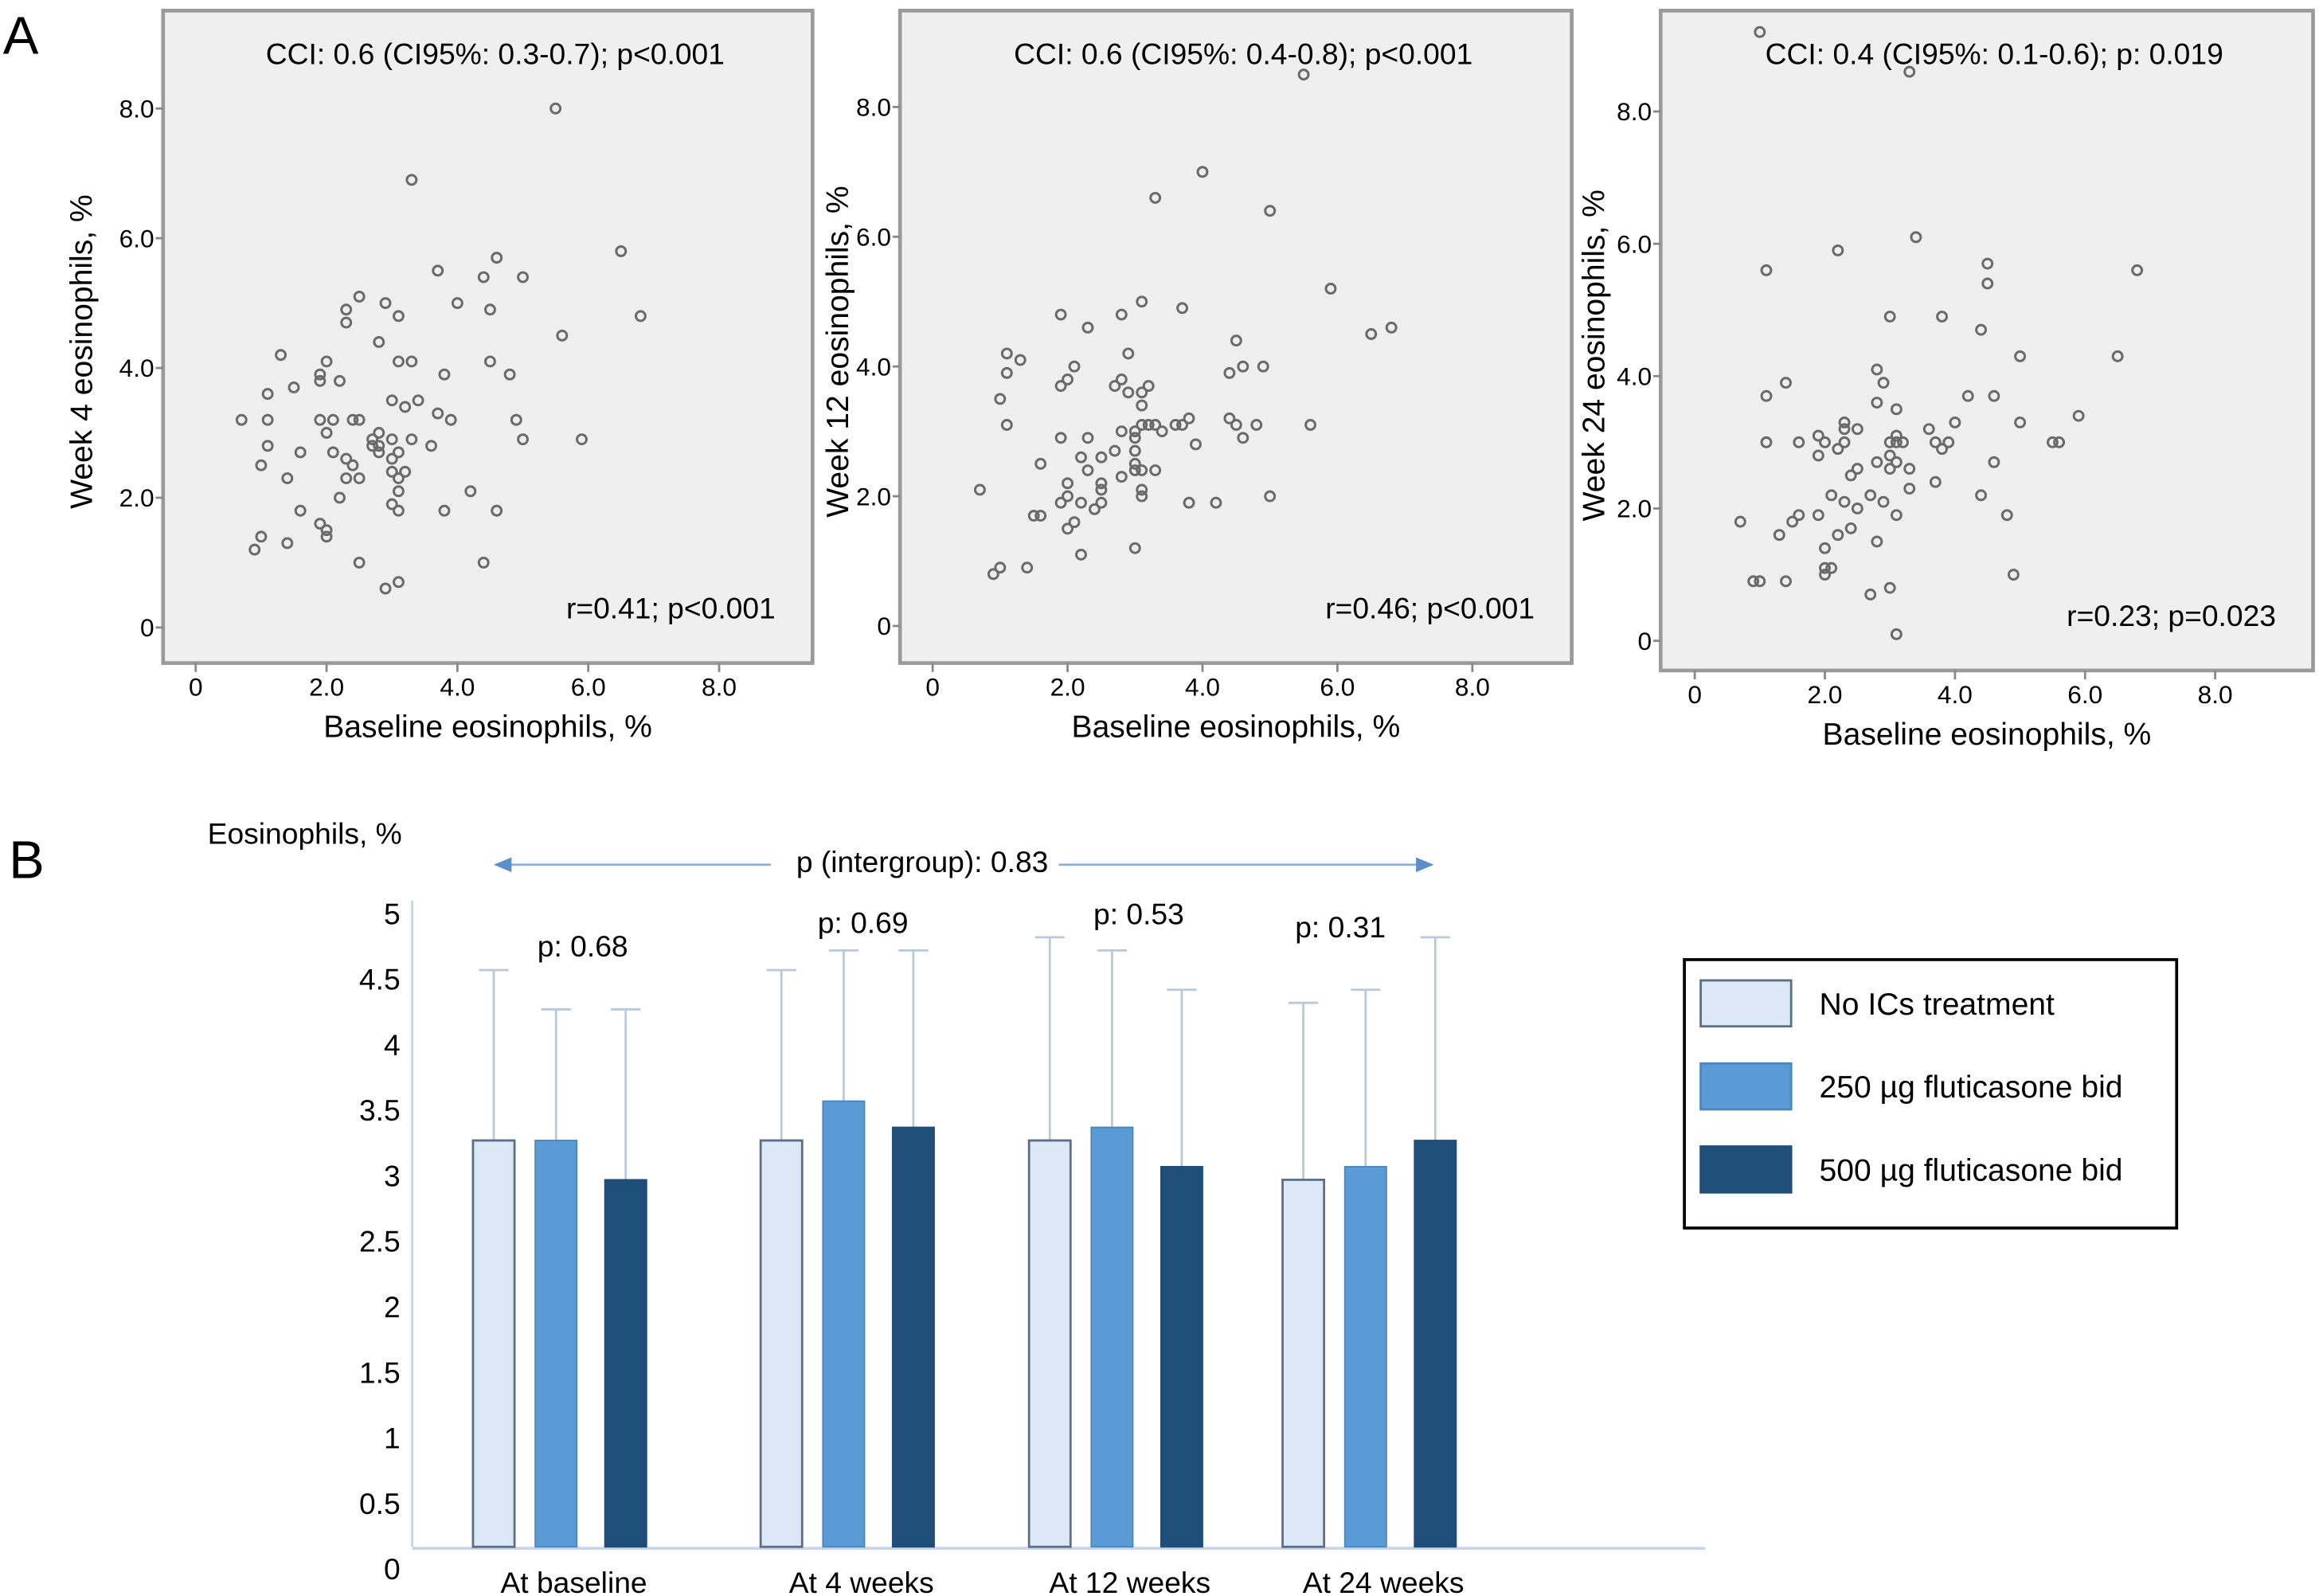 This screenshot has width=2319, height=1596. What do you see at coordinates (671, 608) in the screenshot?
I see `correlation-annotation: r=0.41; p<0.001` at bounding box center [671, 608].